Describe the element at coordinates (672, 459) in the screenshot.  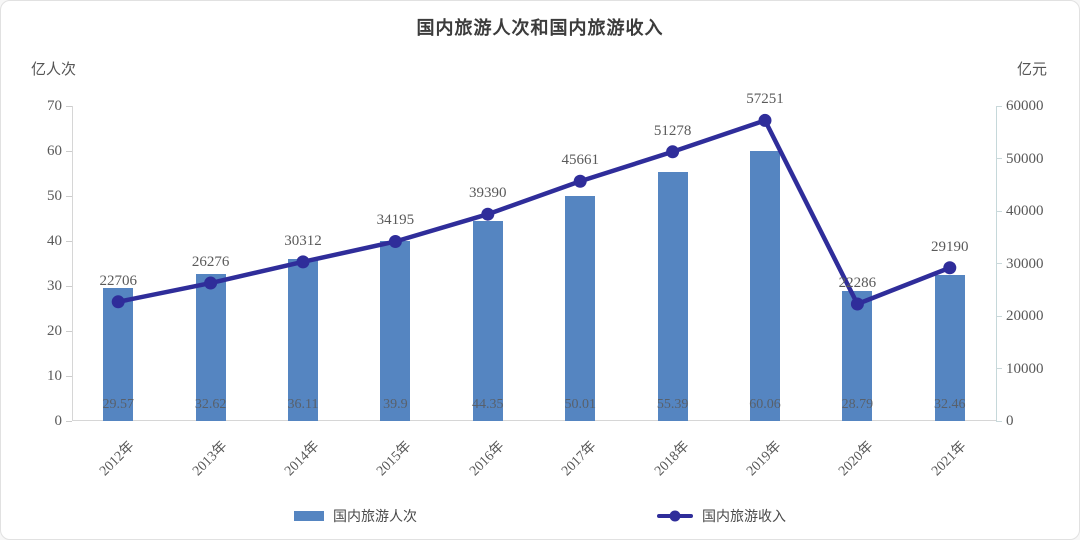
I see `x-axis-label: 2018年` at that location.